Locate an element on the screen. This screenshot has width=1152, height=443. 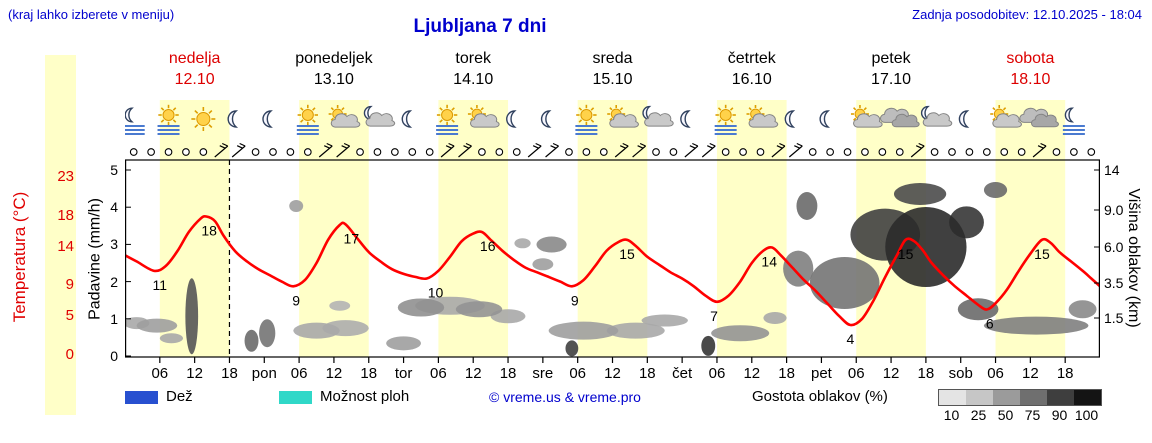
temperature-extreme-label: 9 is located at coordinates (575, 300).